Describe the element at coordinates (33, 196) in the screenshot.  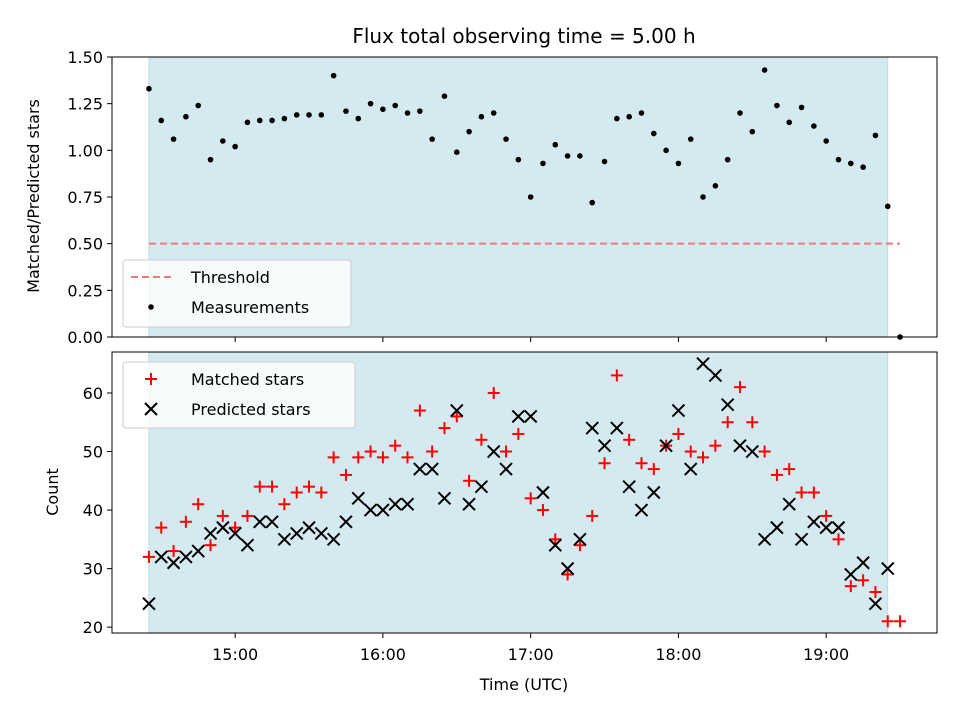
I see `ratio-y-label: Matched/Predicted stars` at that location.